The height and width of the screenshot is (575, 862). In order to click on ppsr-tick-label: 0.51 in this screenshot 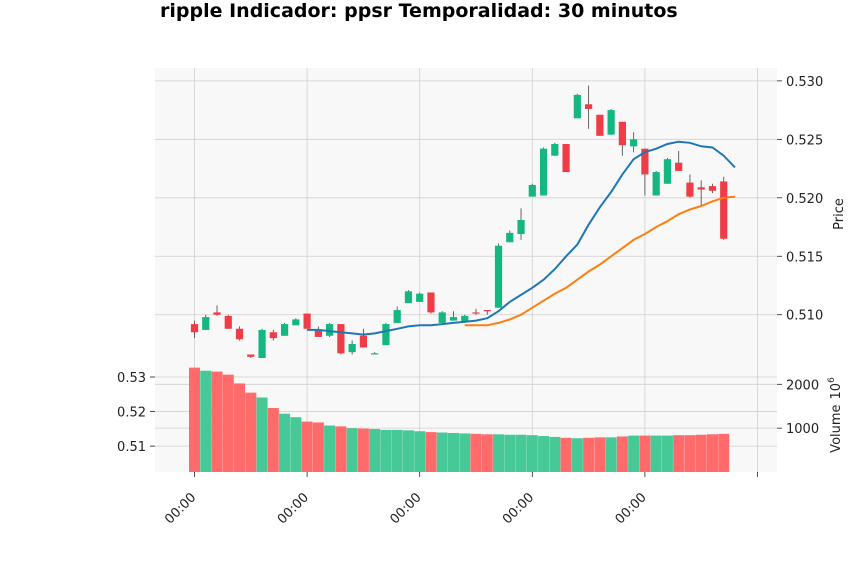, I will do `click(131, 447)`.